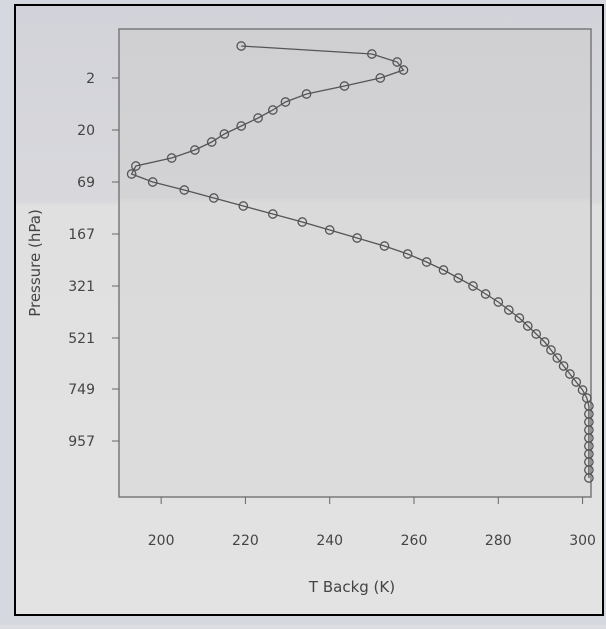 This screenshot has height=629, width=606. I want to click on y-tick-label: 321, so click(81, 287).